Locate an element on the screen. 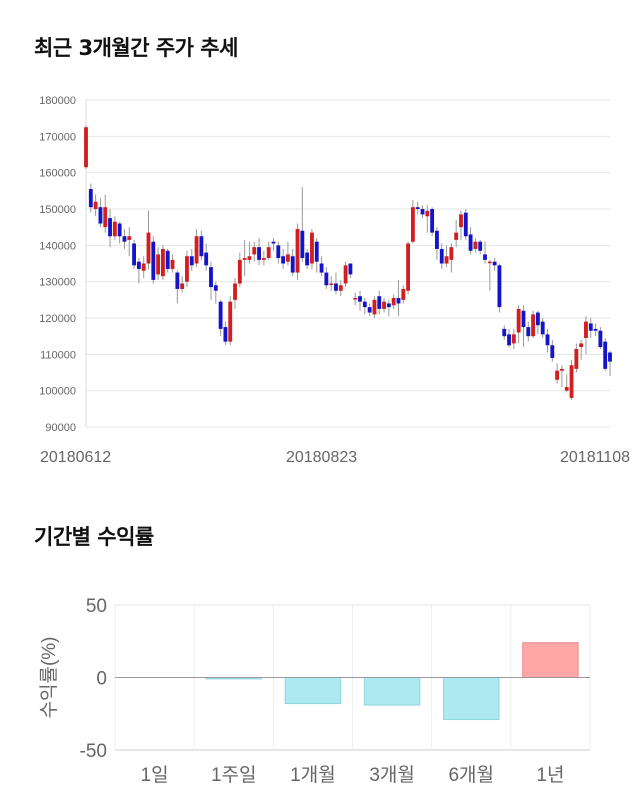  x-category-label: 3개월 is located at coordinates (392, 775).